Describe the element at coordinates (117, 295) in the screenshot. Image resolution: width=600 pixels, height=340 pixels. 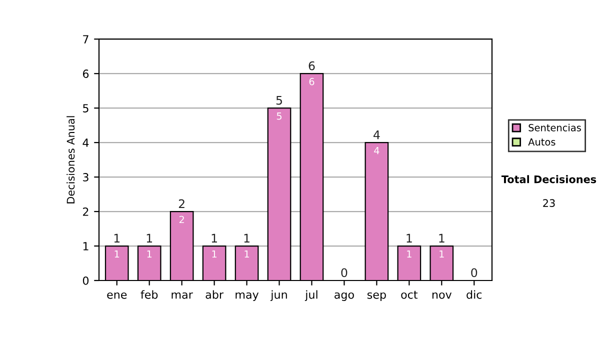
I see `x-tick-label: ene` at that location.